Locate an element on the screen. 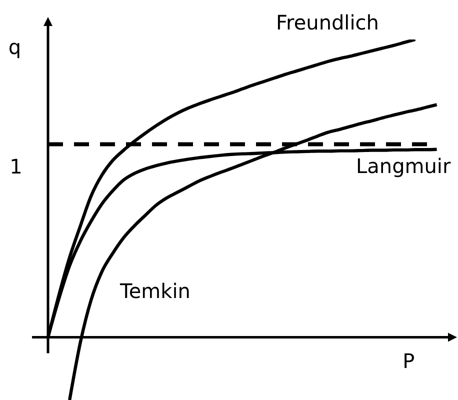 This screenshot has width=458, height=400. series-label: Langmuir is located at coordinates (404, 166).